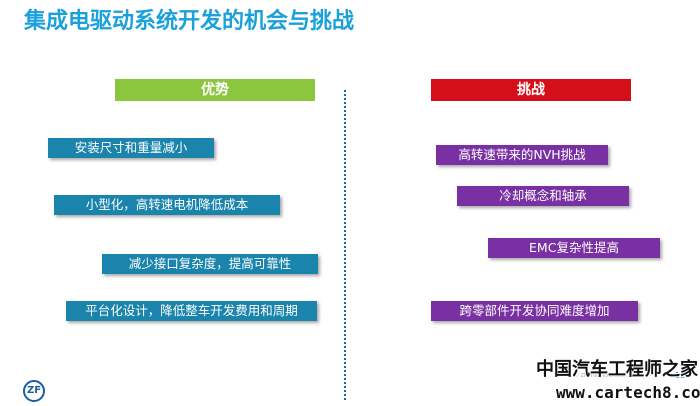 This screenshot has width=700, height=406. I want to click on page-number: 19, so click(680, 375).